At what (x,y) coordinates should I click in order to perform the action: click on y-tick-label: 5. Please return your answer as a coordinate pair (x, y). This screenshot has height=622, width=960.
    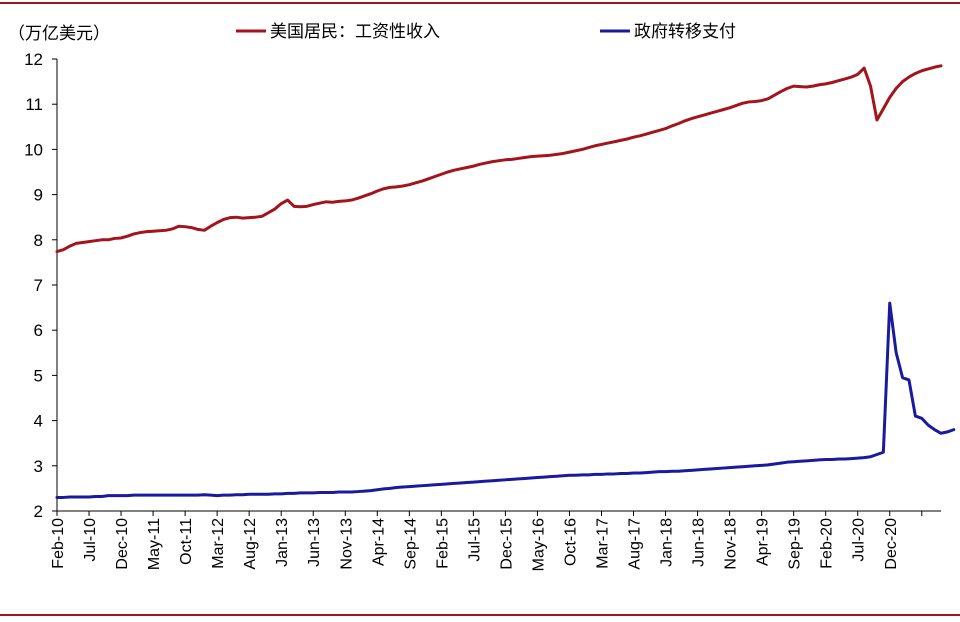
    Looking at the image, I should click on (38, 375).